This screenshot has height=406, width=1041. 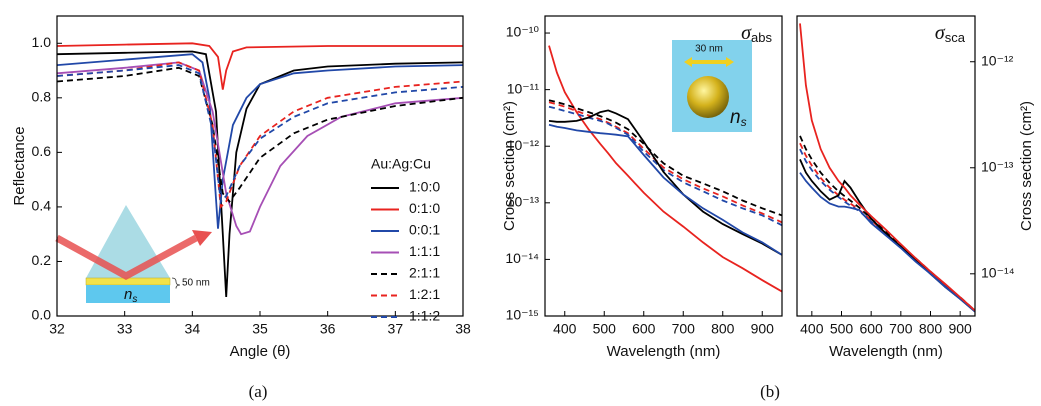 I want to click on x-tick-label: 36, so click(x=328, y=329).